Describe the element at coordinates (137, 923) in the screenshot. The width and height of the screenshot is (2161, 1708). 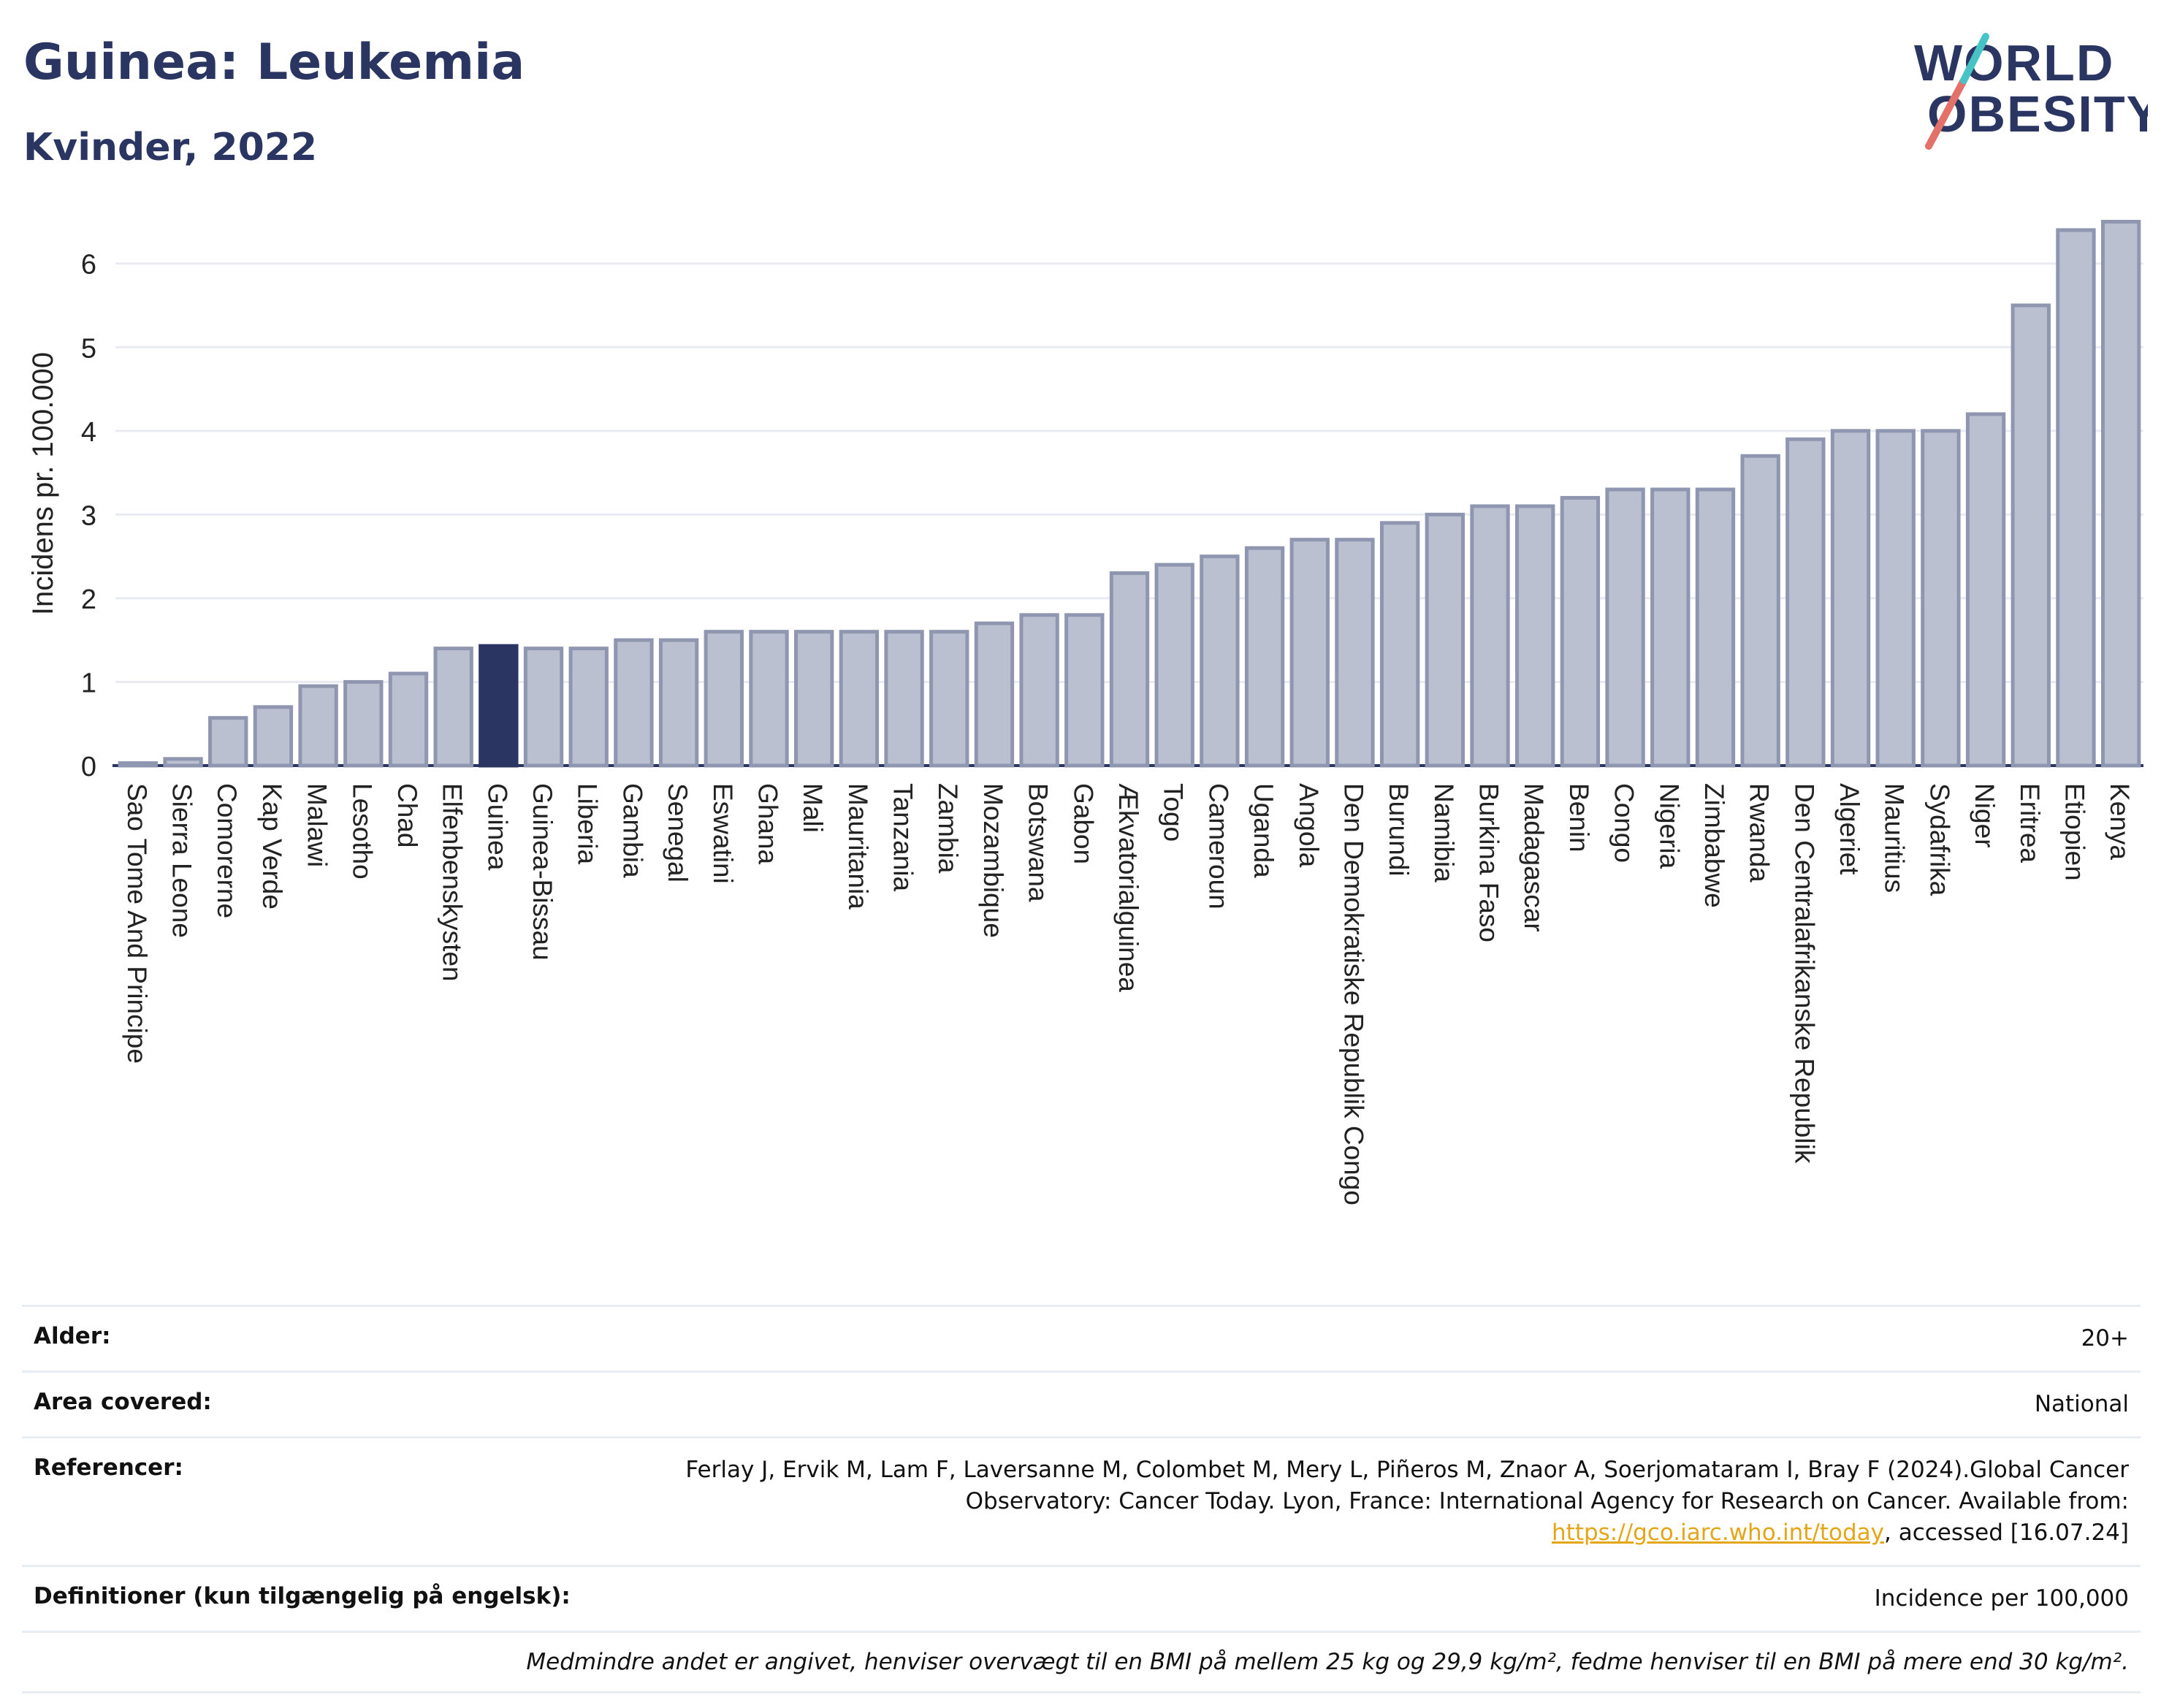
I see `x-tick-label: Sao Tome And Principe` at that location.